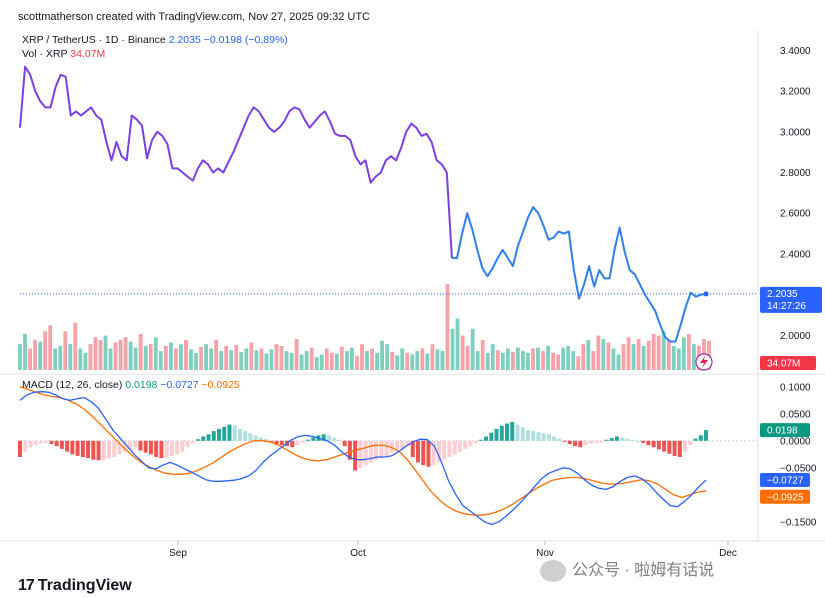 This screenshot has width=825, height=598. I want to click on macd-line-badge, so click(785, 480).